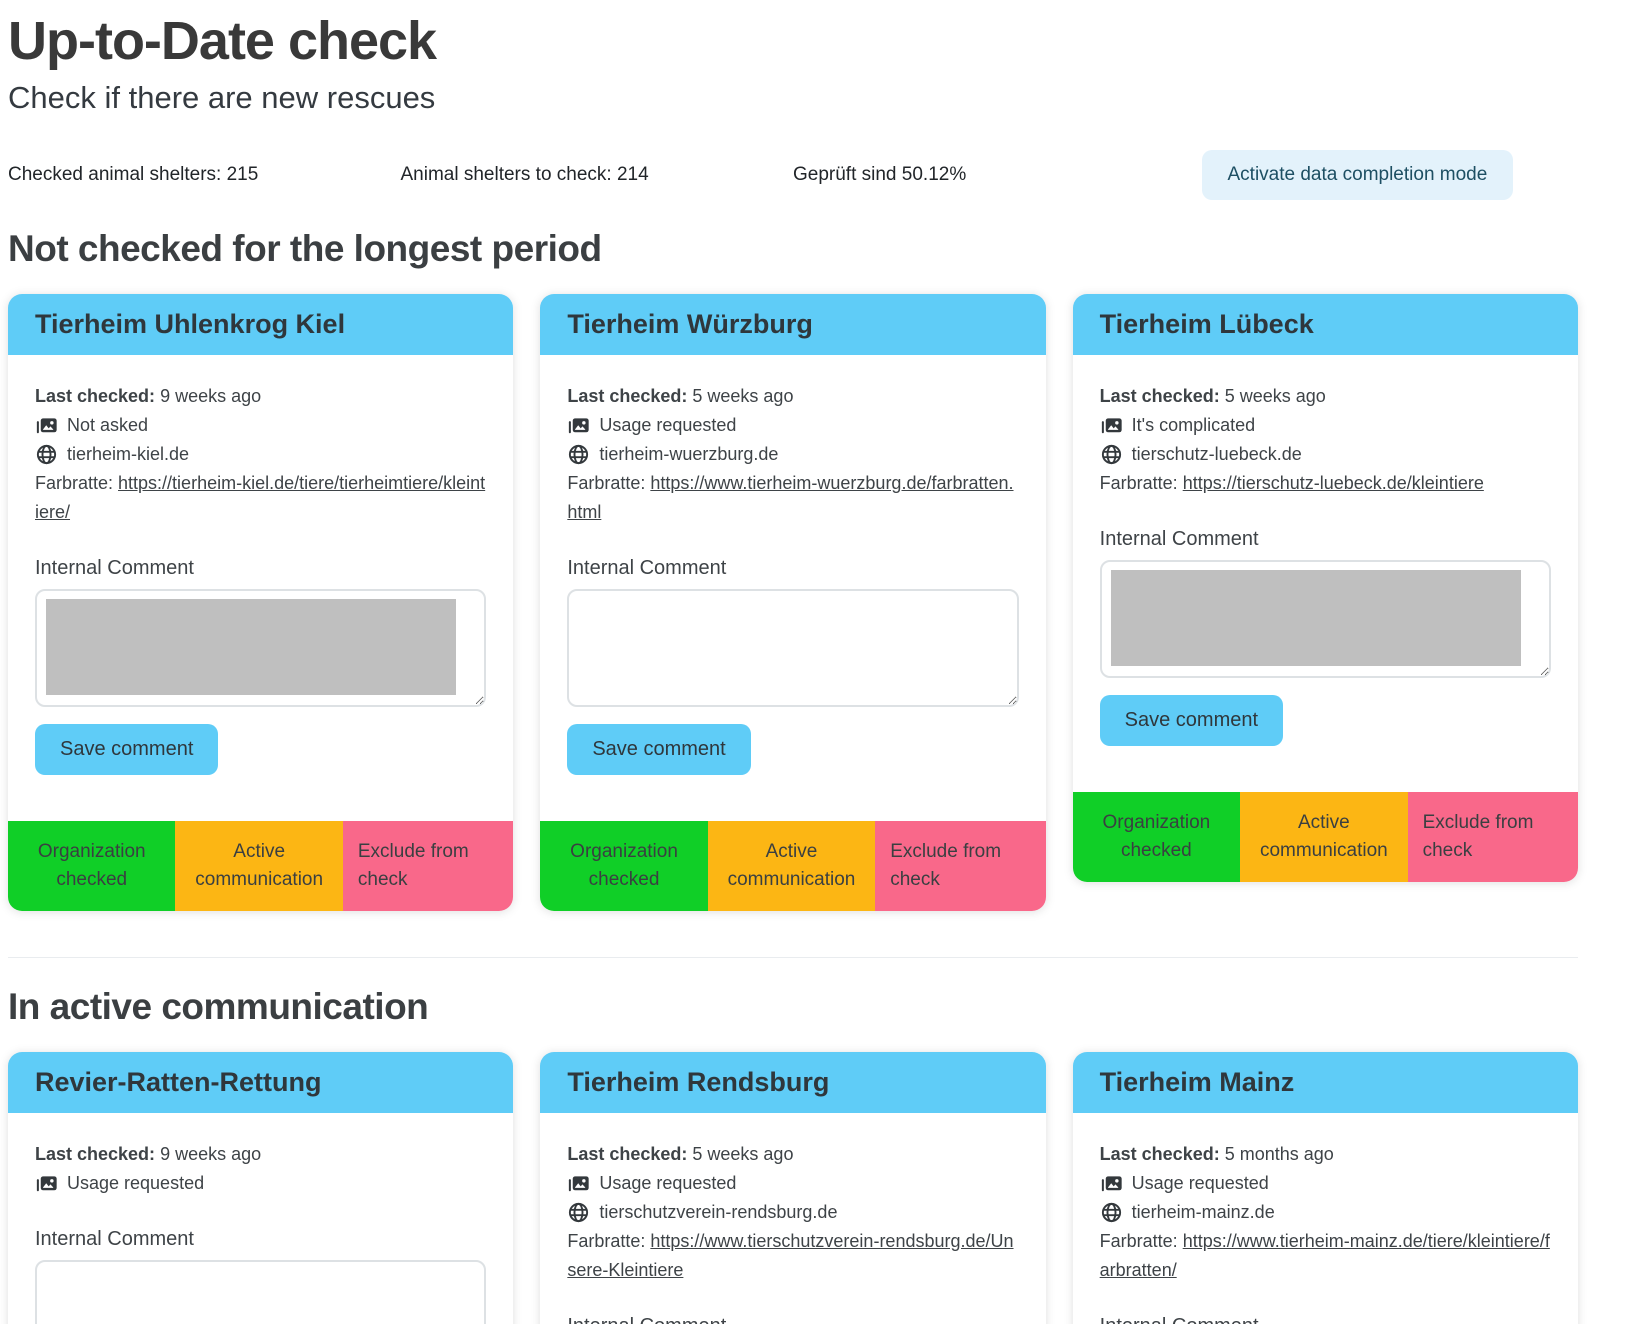 This screenshot has height=1324, width=1628. Describe the element at coordinates (1203, 1212) in the screenshot. I see `website-domain: tierheim-mainz.de` at that location.